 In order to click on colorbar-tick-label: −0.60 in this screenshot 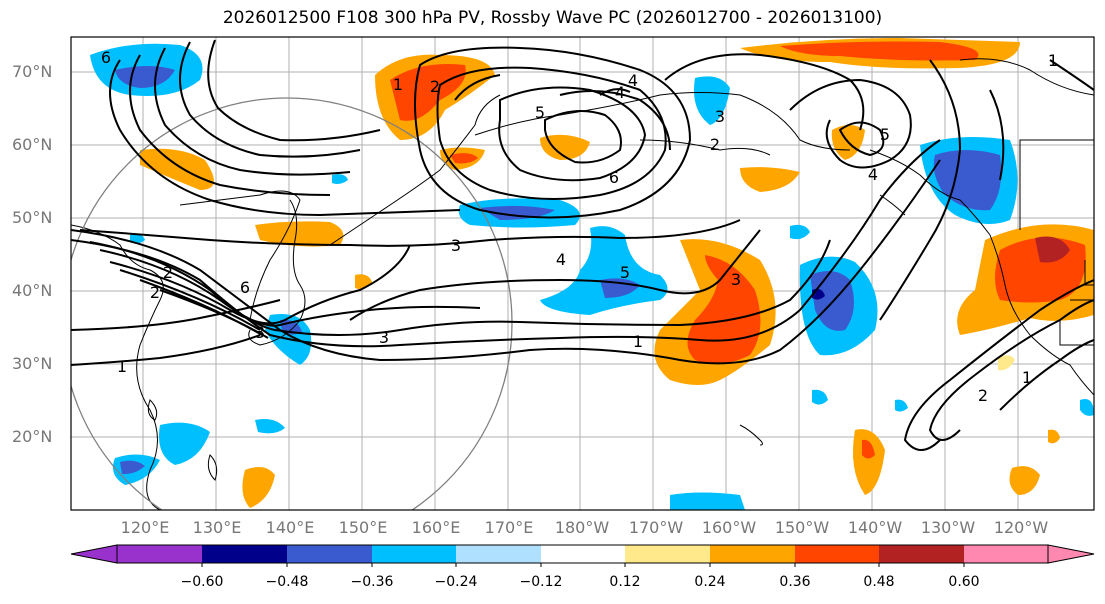, I will do `click(202, 582)`.